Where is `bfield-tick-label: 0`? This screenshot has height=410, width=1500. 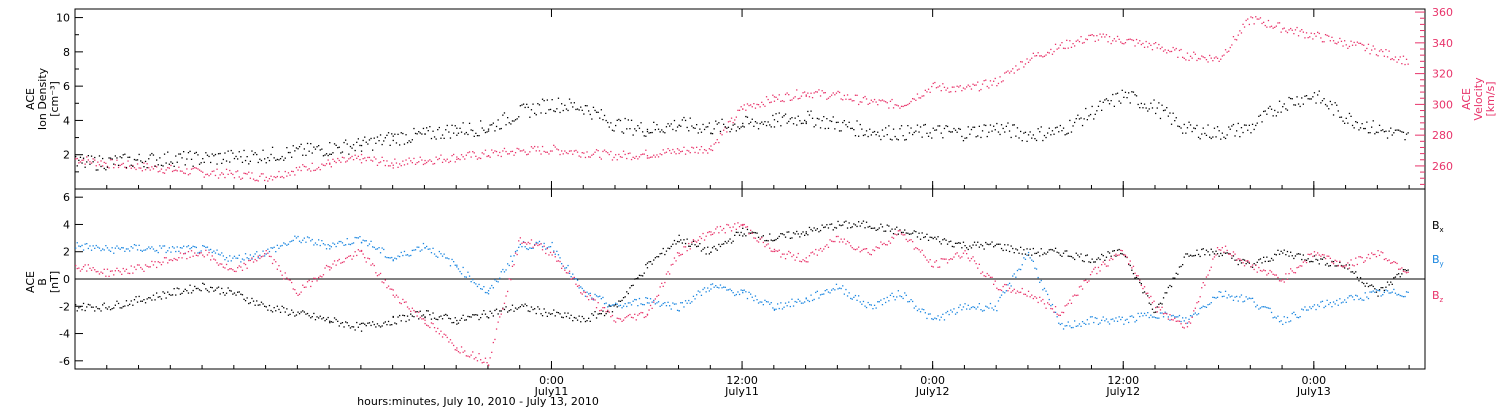 bfield-tick-label: 0 is located at coordinates (66, 279).